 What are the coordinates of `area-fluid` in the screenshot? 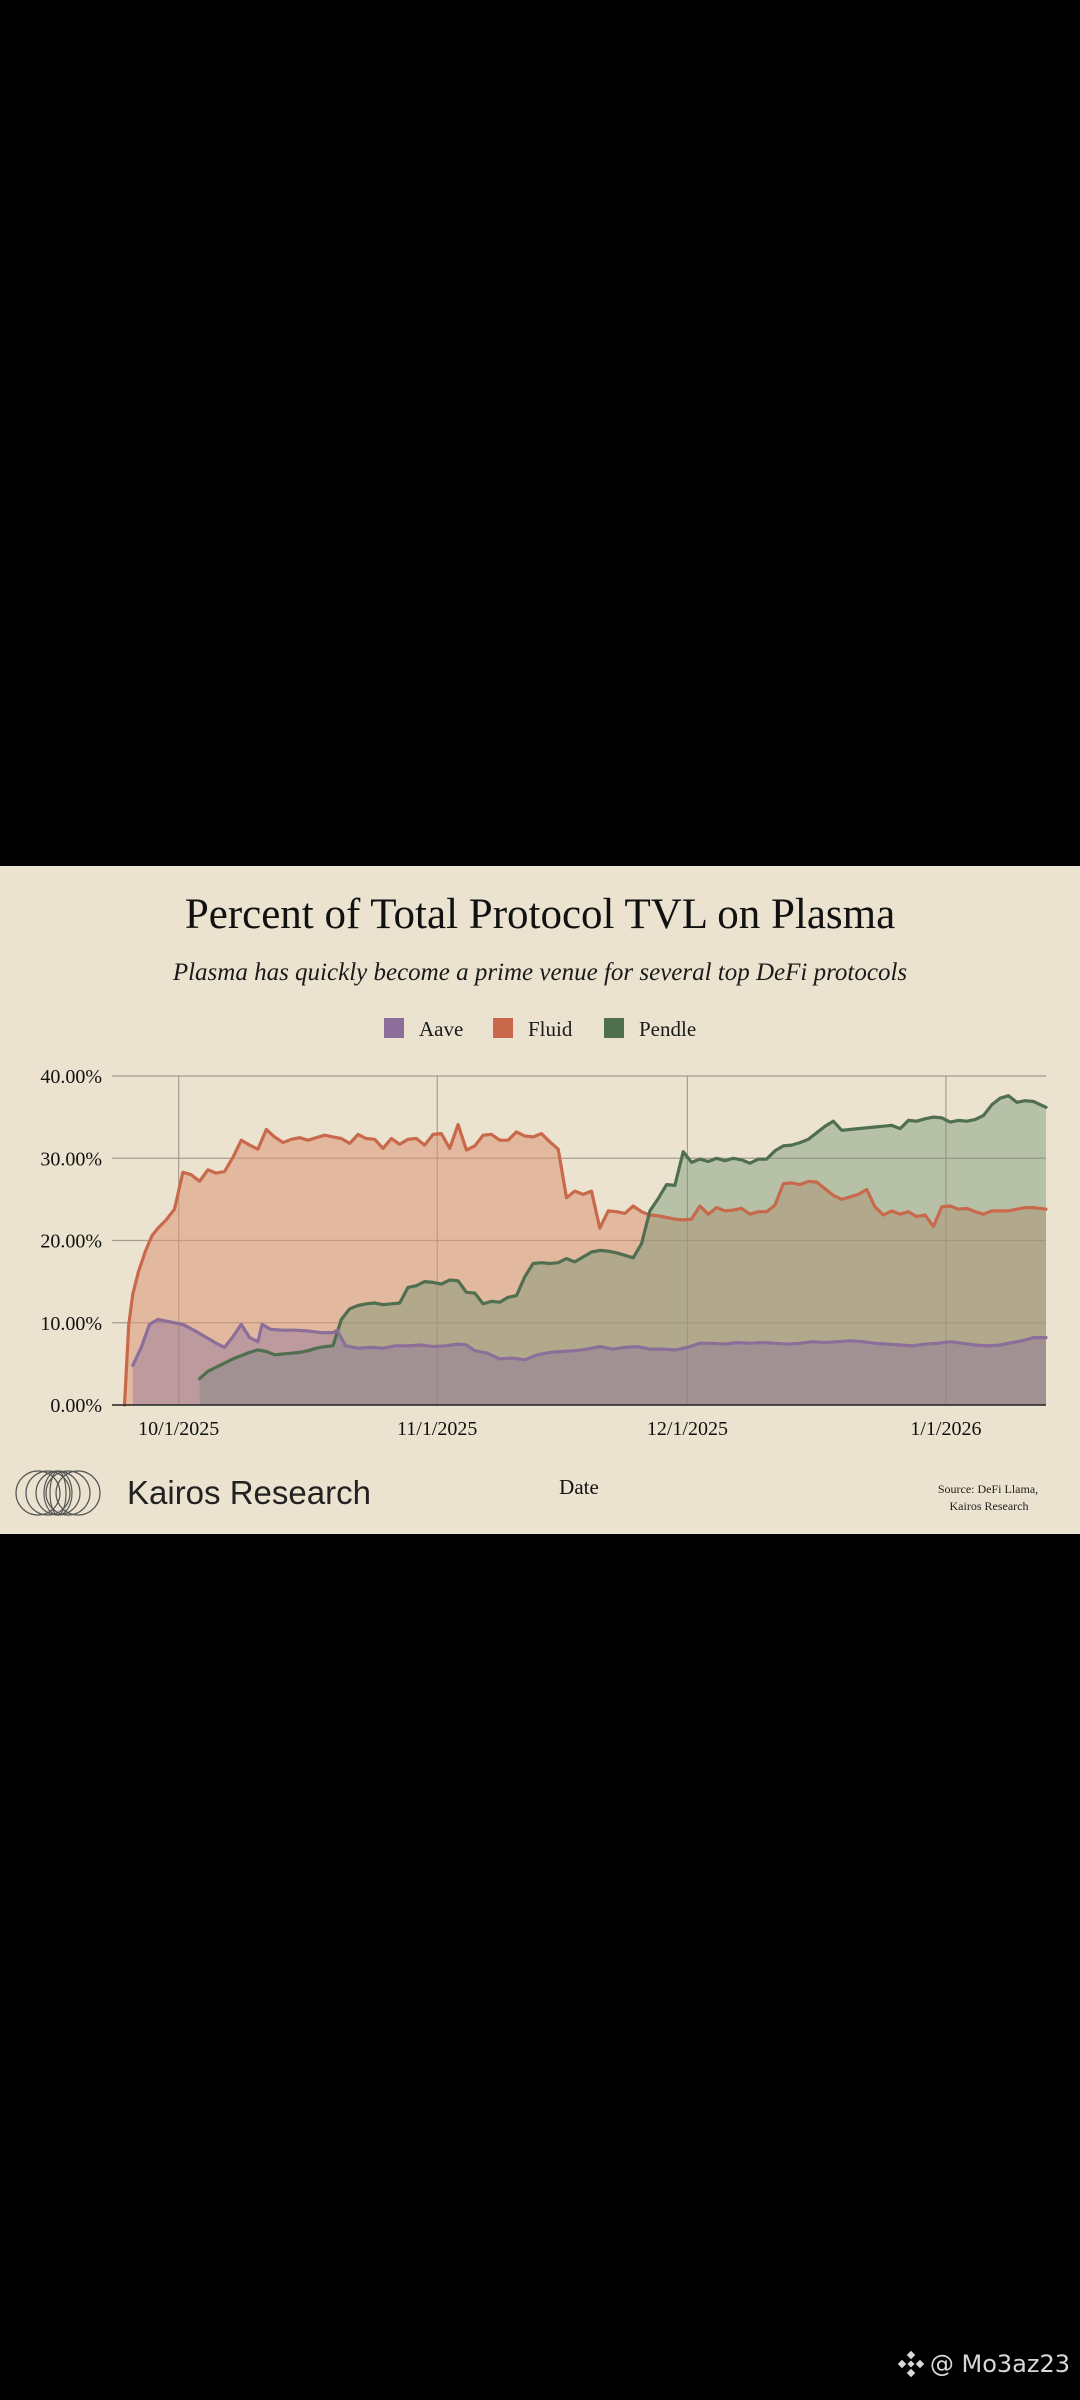 It's located at (585, 1264).